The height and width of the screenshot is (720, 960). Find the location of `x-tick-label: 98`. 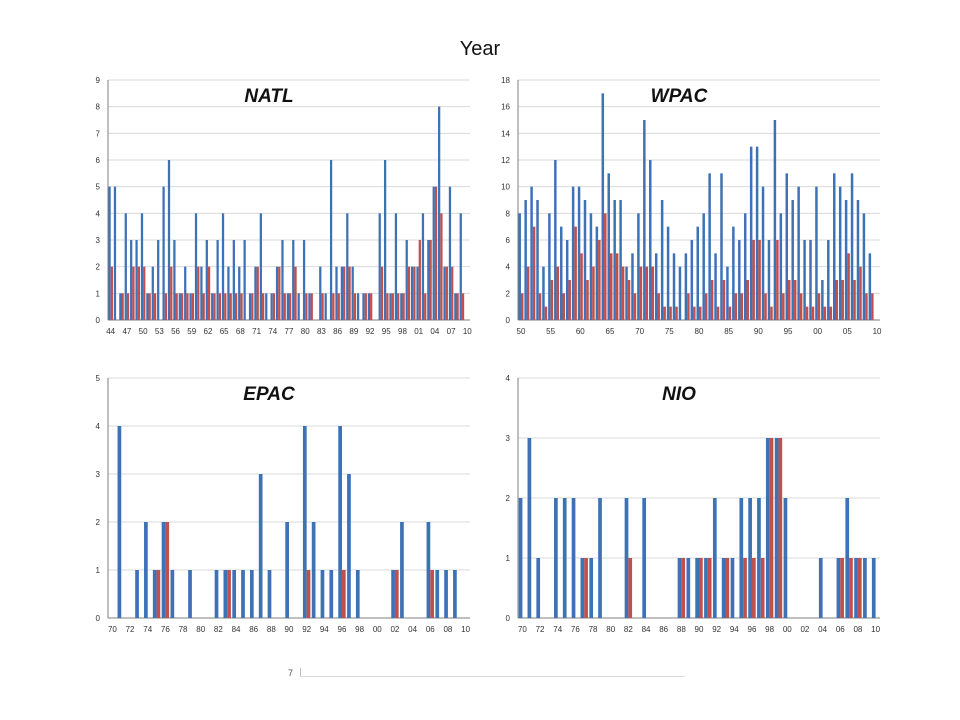

x-tick-label: 98 is located at coordinates (402, 331).